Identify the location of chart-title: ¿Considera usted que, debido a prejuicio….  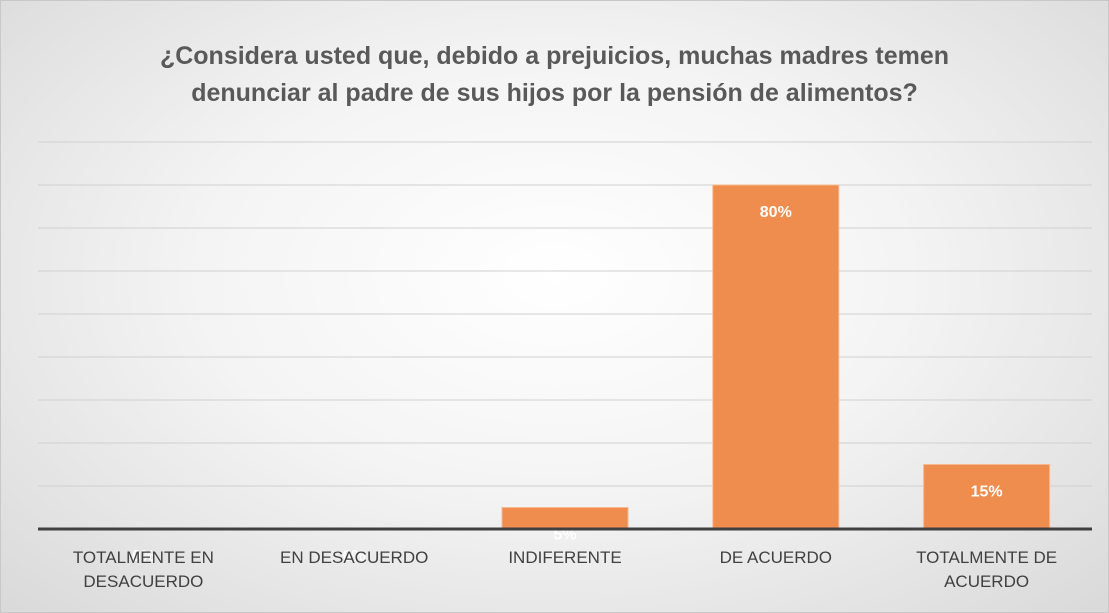
(554, 74).